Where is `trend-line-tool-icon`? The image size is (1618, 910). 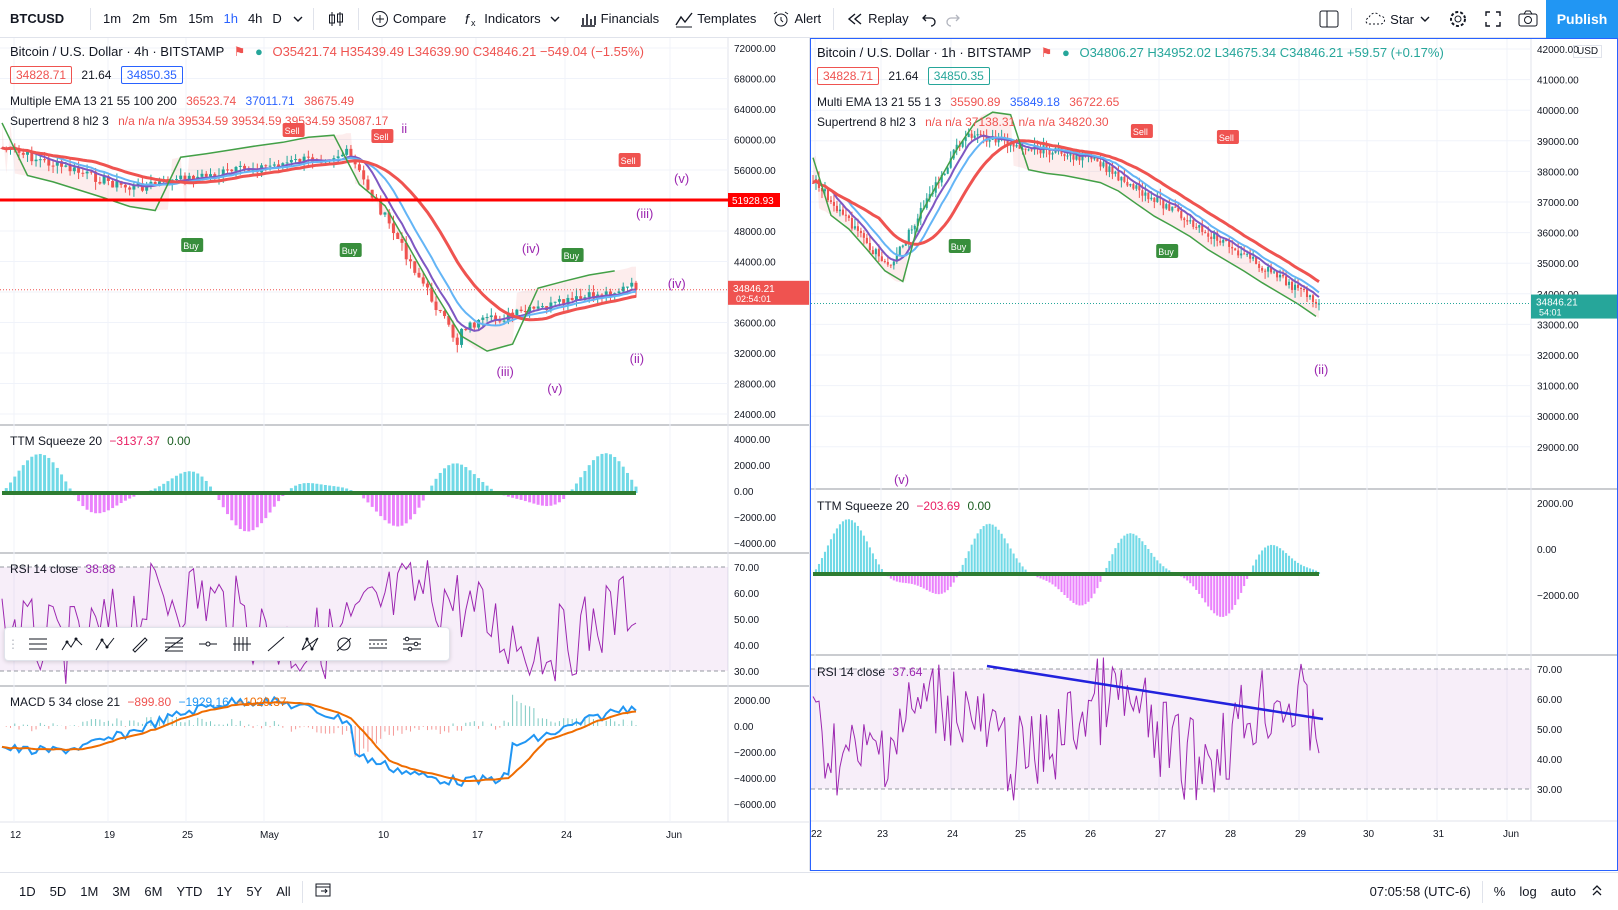
trend-line-tool-icon is located at coordinates (276, 644).